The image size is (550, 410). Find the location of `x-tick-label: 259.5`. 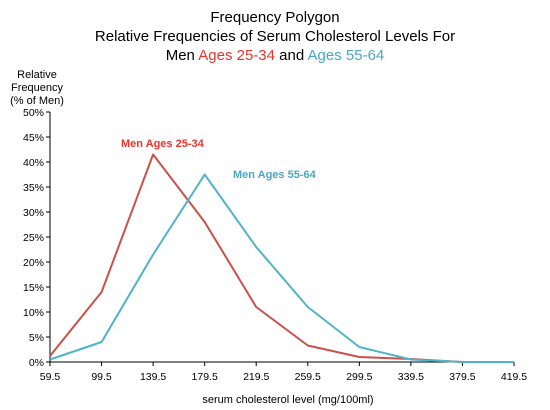

x-tick-label: 259.5 is located at coordinates (308, 377).